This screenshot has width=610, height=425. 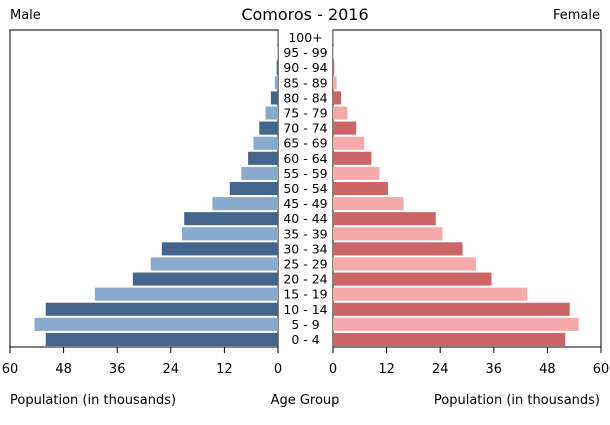 I want to click on female-tick-label: 60, so click(x=601, y=369).